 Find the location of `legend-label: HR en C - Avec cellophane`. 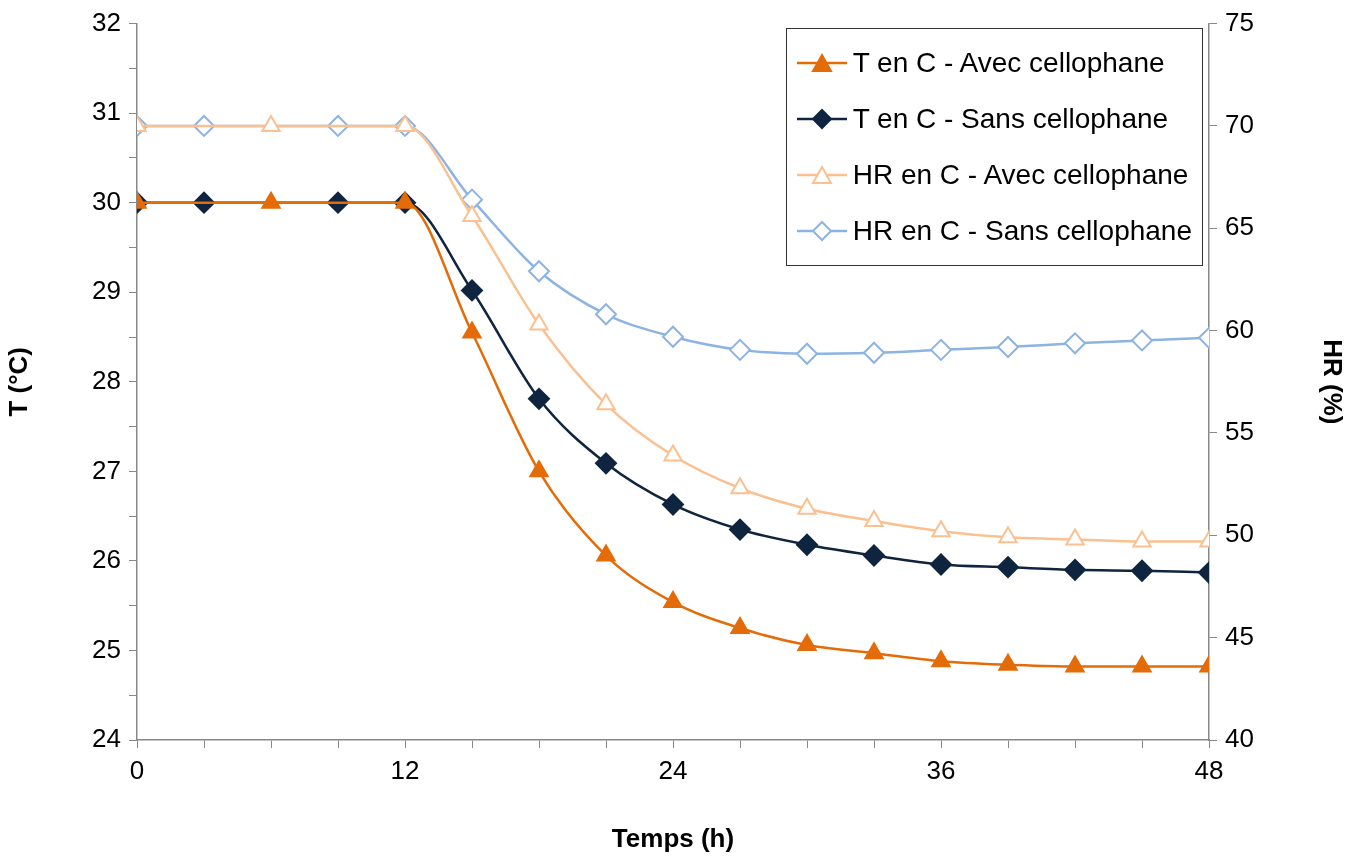

legend-label: HR en C - Avec cellophane is located at coordinates (1020, 175).